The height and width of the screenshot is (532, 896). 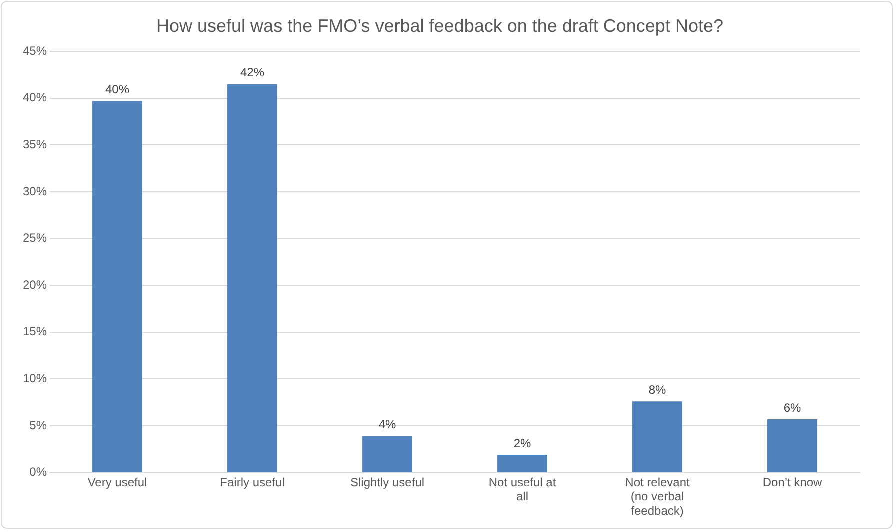 I want to click on x-tick-label: Slightly useful, so click(x=387, y=482).